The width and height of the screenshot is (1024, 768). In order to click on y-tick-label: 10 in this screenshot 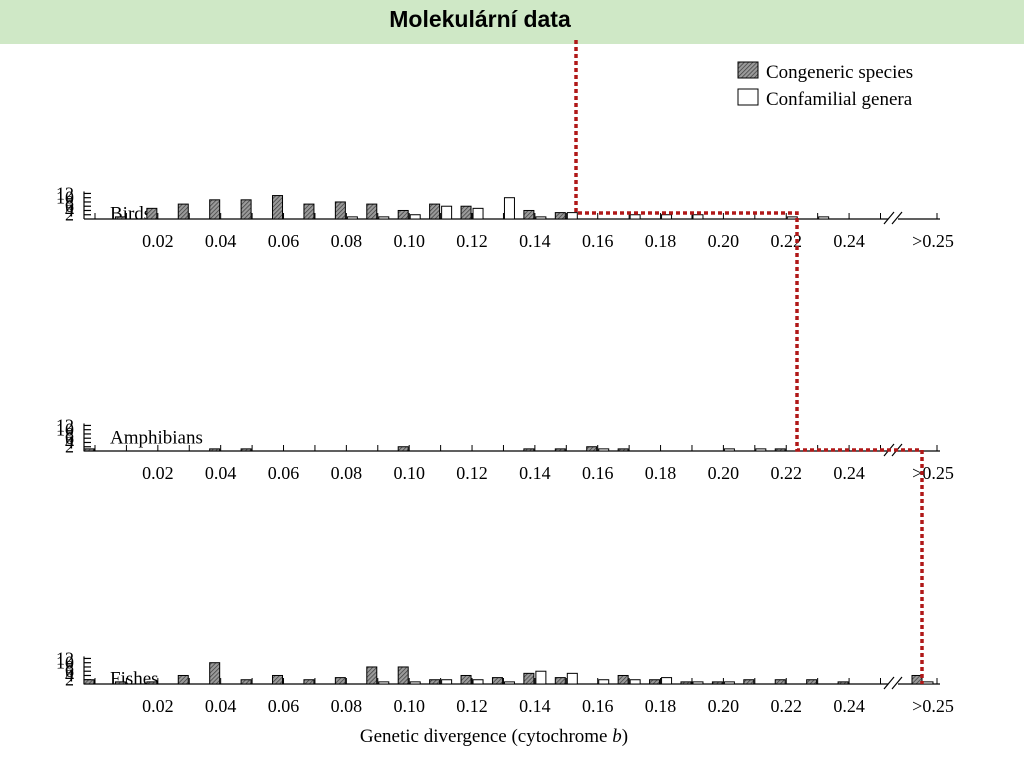, I will do `click(65, 663)`.